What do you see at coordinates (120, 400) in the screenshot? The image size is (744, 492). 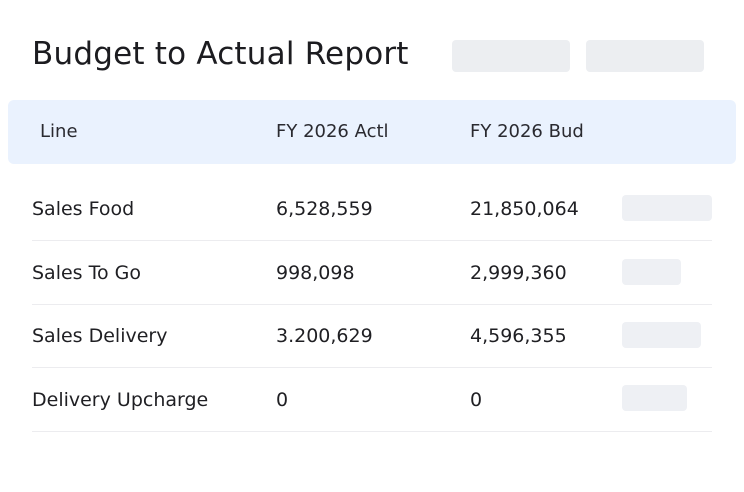 I see `row-line-label: Delivery Upcharge` at bounding box center [120, 400].